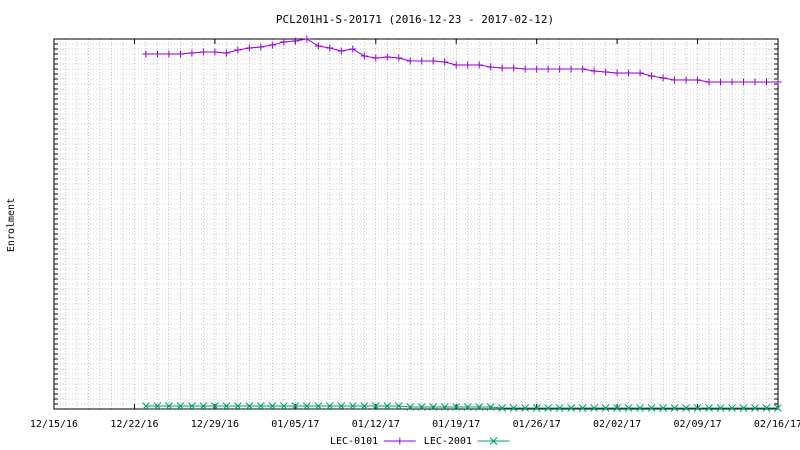 The height and width of the screenshot is (450, 800). I want to click on legend: LEC-0101 LEC-2001, so click(420, 441).